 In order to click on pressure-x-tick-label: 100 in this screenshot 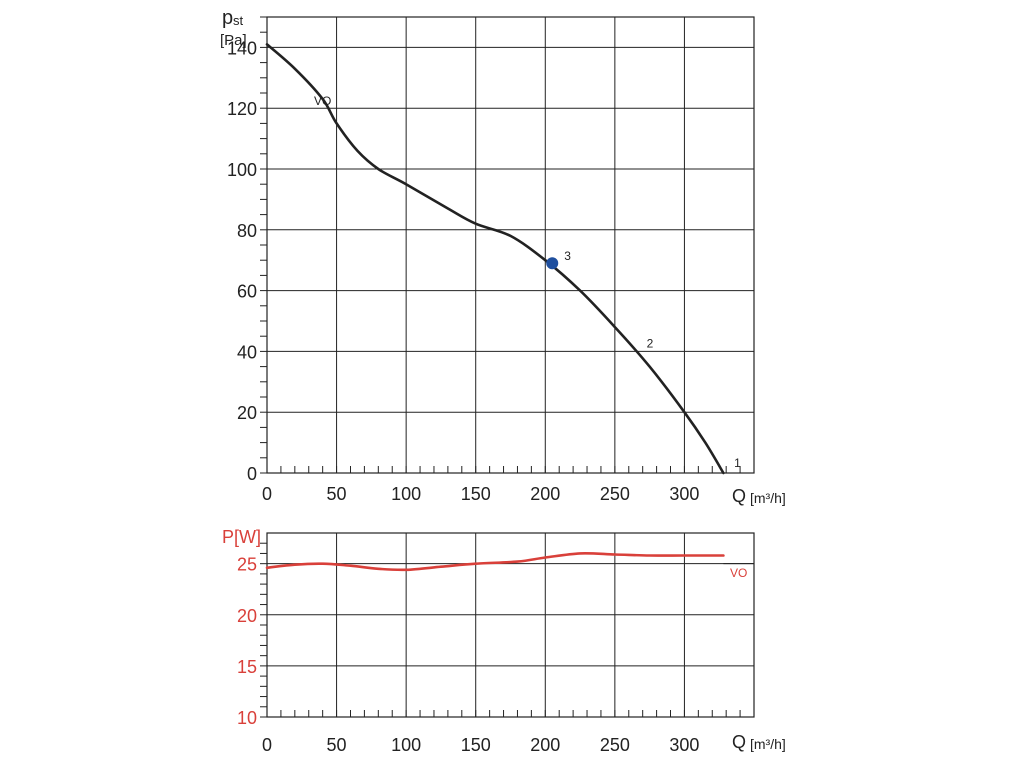, I will do `click(406, 494)`.